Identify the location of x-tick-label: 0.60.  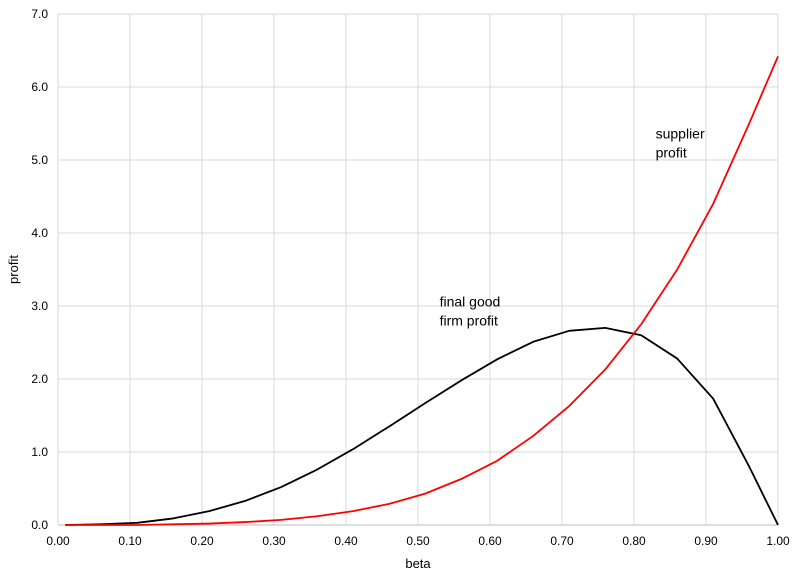
(490, 541).